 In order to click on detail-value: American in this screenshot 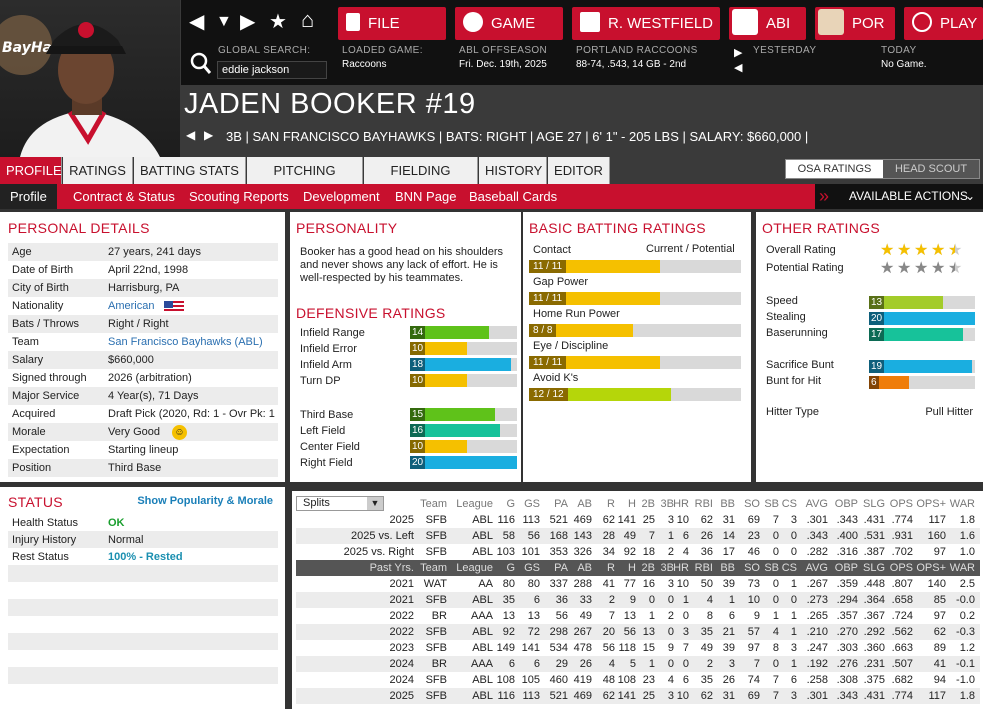, I will do `click(131, 306)`.